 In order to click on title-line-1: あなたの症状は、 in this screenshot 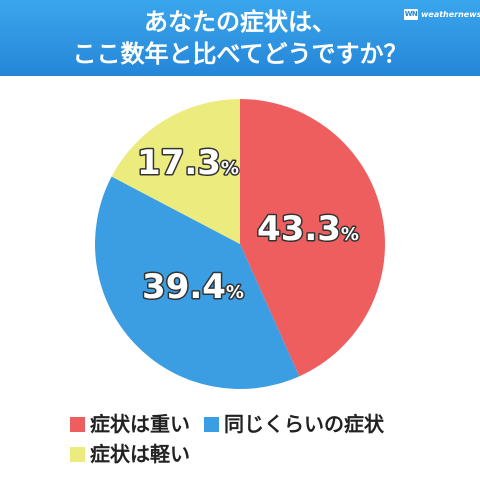, I will do `click(240, 22)`.